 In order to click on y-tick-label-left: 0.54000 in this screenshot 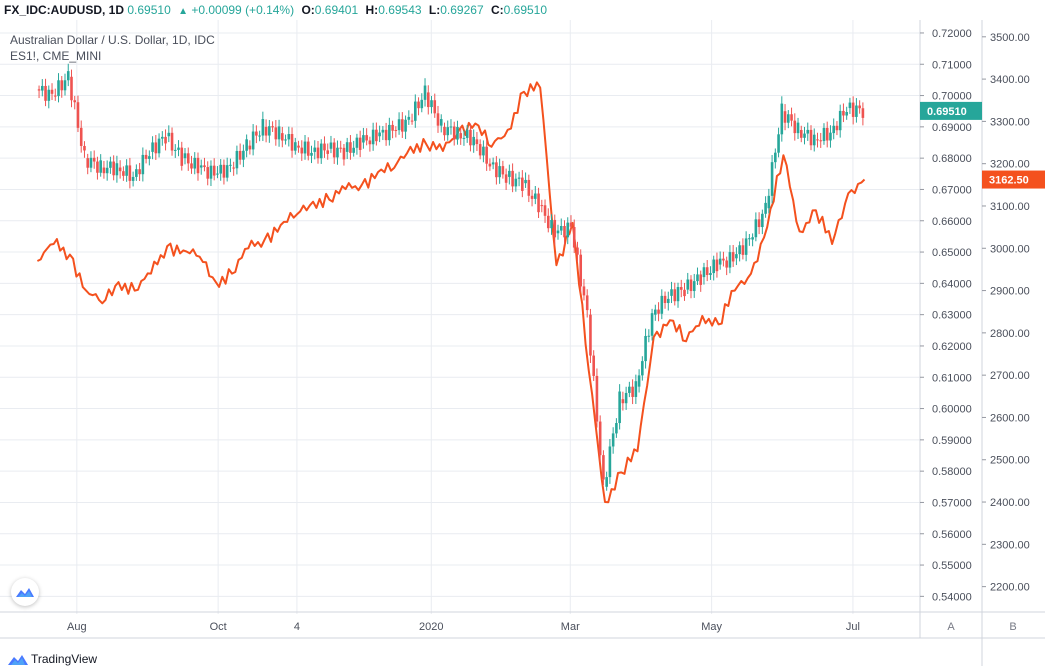, I will do `click(952, 597)`.